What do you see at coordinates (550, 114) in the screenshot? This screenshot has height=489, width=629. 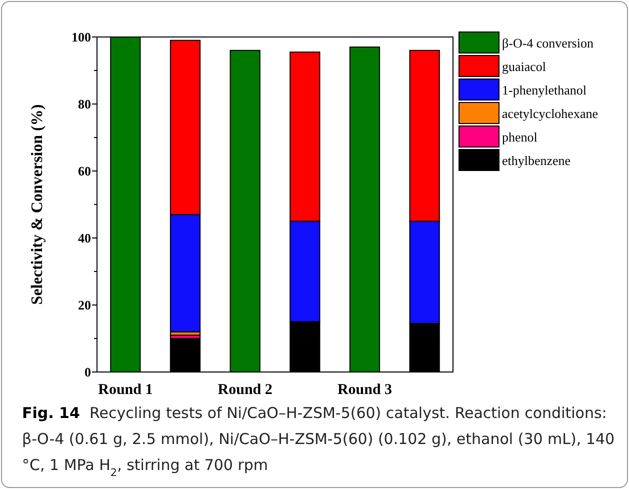 I see `legend-label: acetylcyclohexane` at bounding box center [550, 114].